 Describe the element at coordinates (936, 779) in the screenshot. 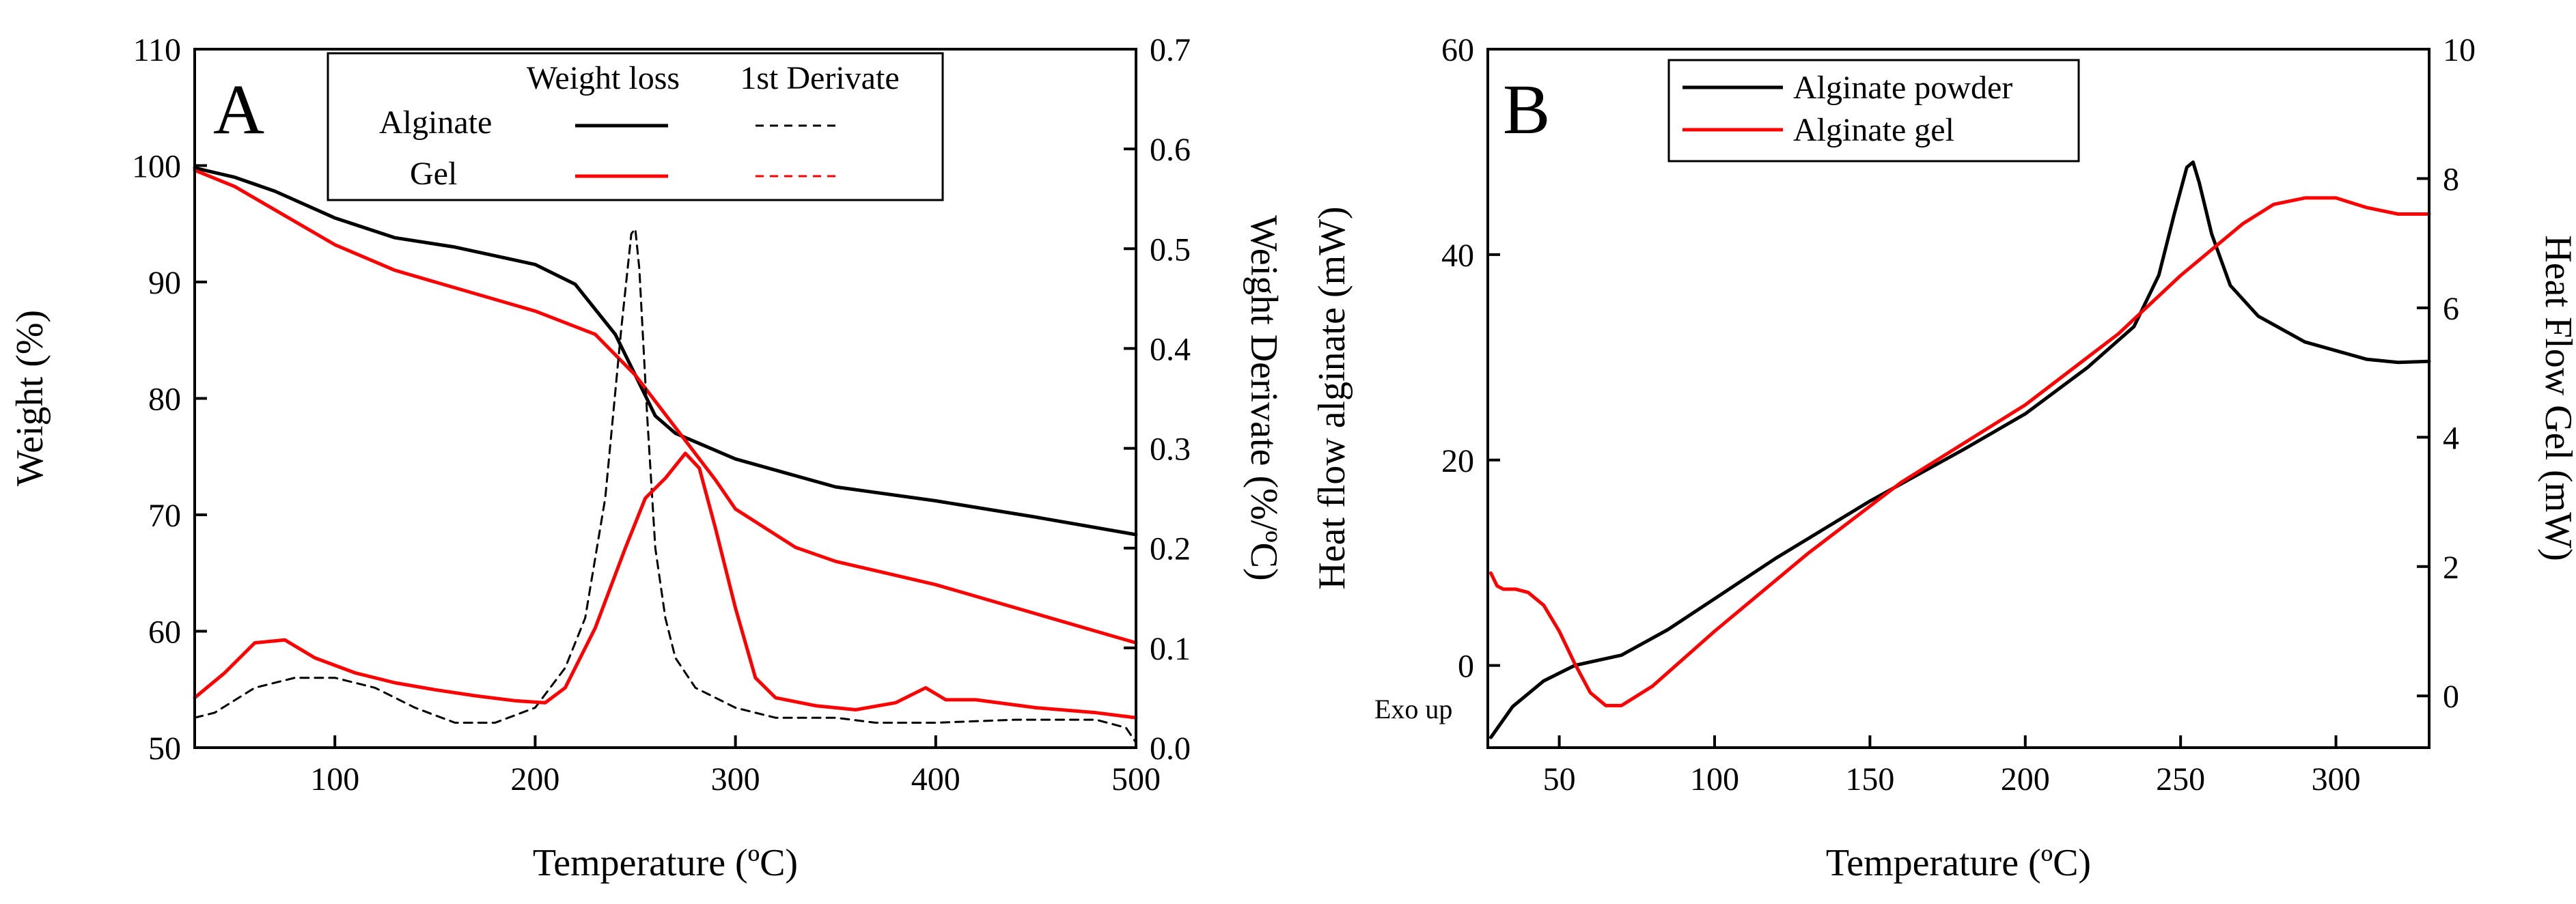

I see `xtick-label: 400` at that location.